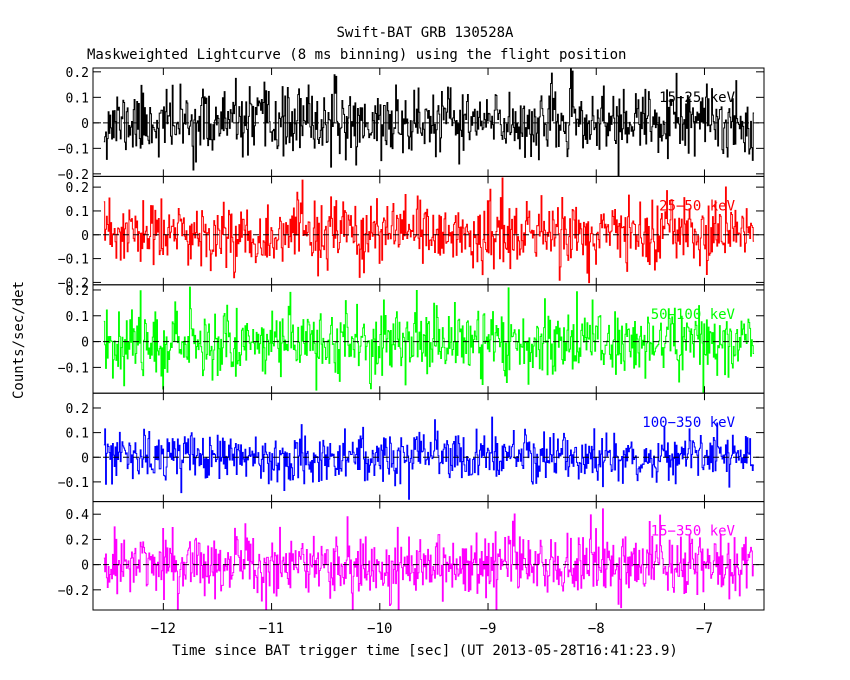 This screenshot has height=680, width=850. I want to click on x-tick-label: −9, so click(488, 629).